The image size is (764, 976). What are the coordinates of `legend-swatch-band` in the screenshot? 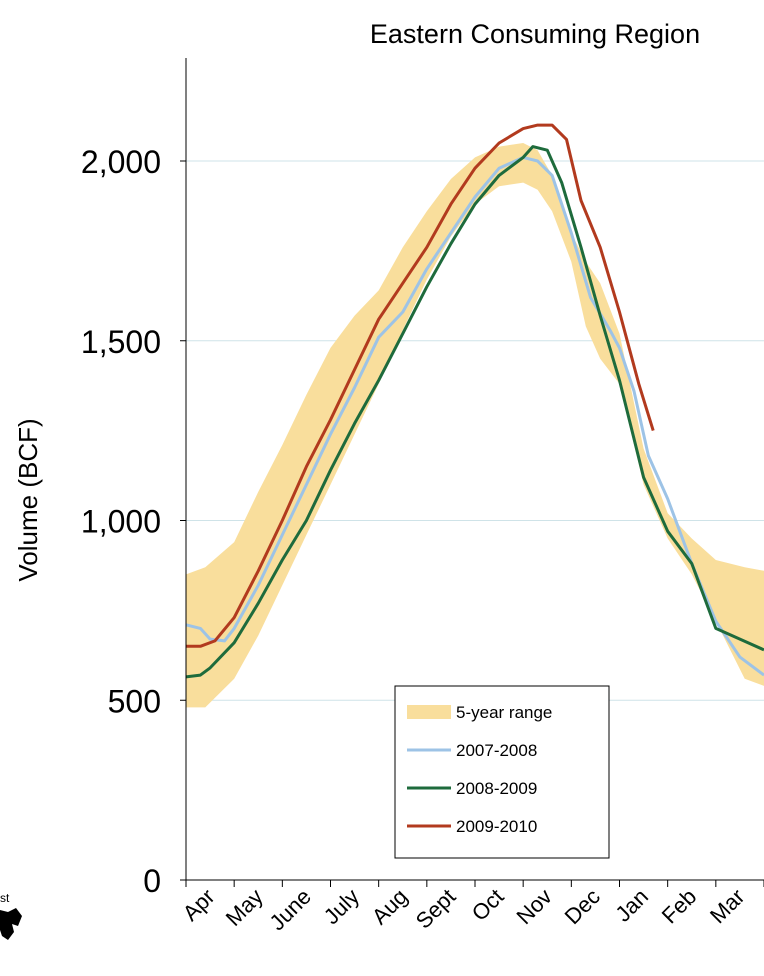 It's located at (429, 712).